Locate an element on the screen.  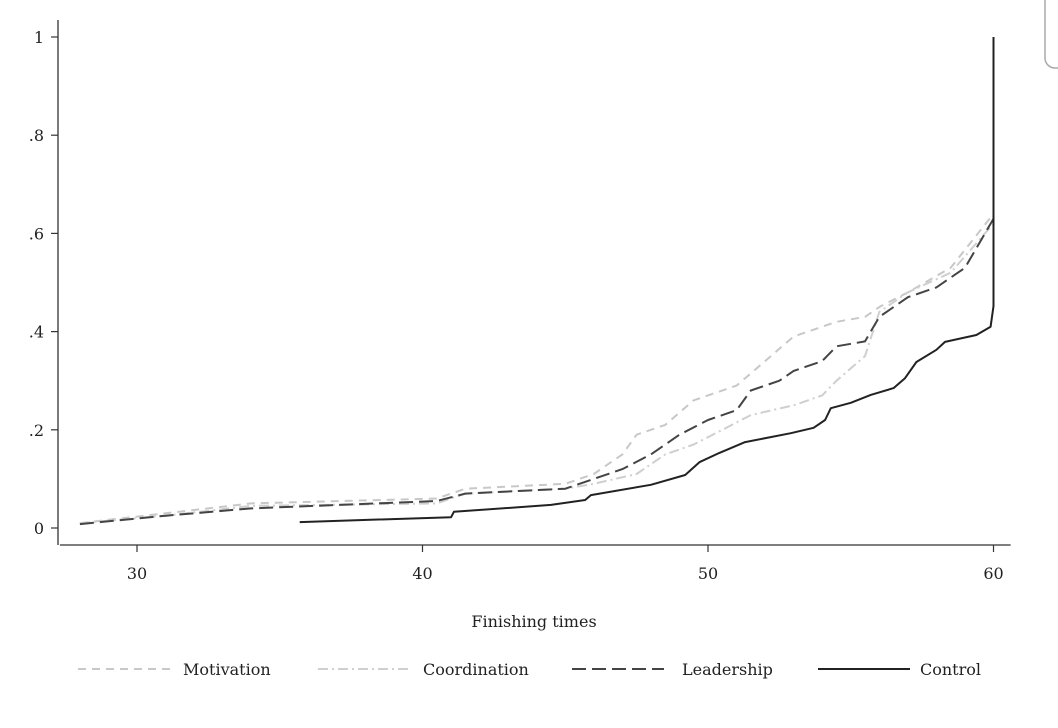
y-tick-label: .6 is located at coordinates (36, 233).